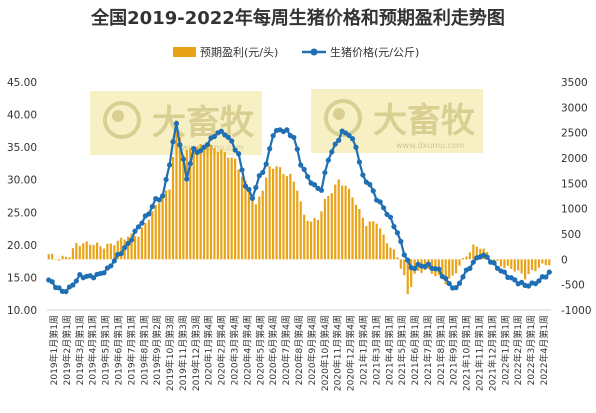 This screenshot has height=413, width=596. What do you see at coordinates (286, 350) in the screenshot?
I see `x-tick-label: 2020年7月第4周` at bounding box center [286, 350].